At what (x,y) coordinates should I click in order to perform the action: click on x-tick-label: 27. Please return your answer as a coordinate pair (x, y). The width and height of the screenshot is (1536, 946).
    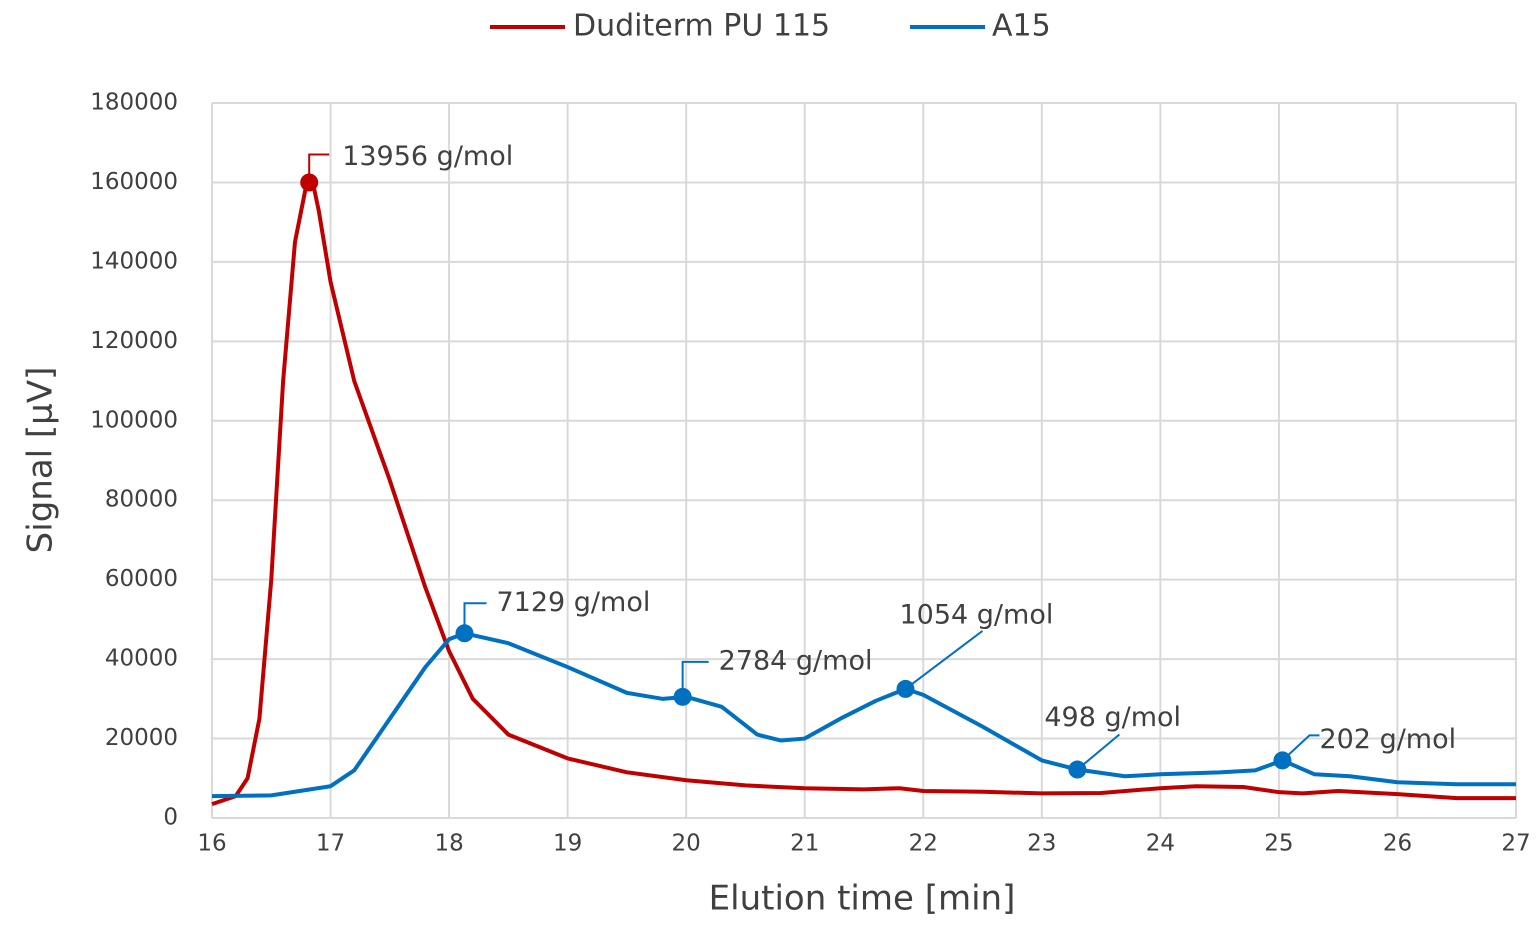
    Looking at the image, I should click on (1515, 844).